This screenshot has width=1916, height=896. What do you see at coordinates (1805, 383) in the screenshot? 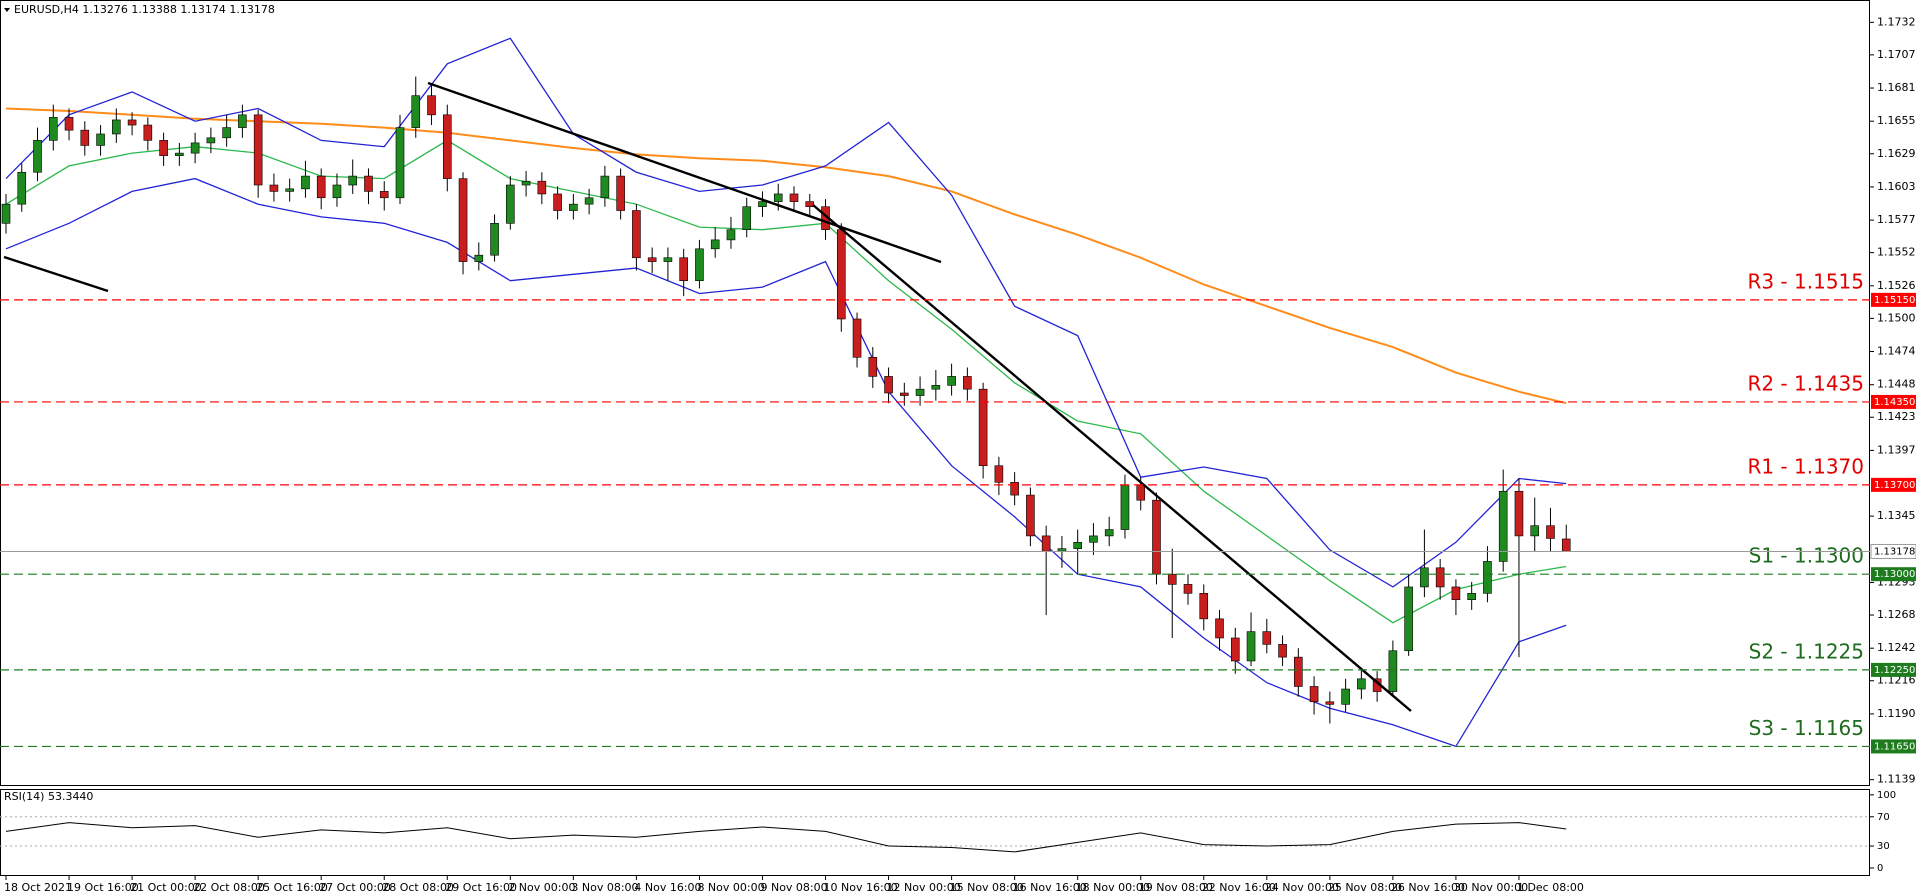
I see `level-label: R2 - 1.1435` at bounding box center [1805, 383].